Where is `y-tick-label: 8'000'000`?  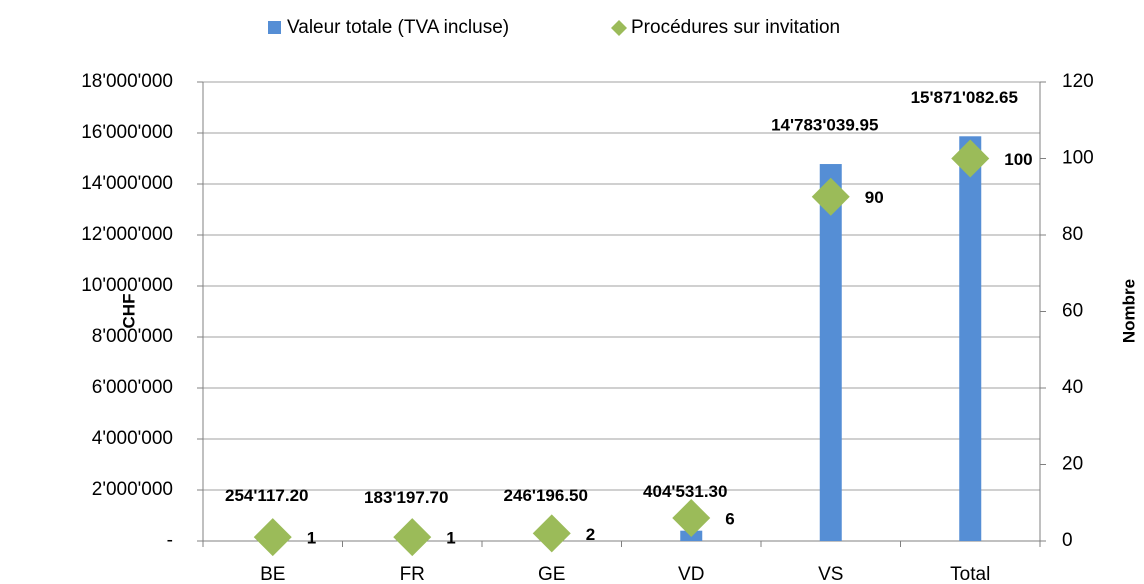 y-tick-label: 8'000'000 is located at coordinates (132, 336).